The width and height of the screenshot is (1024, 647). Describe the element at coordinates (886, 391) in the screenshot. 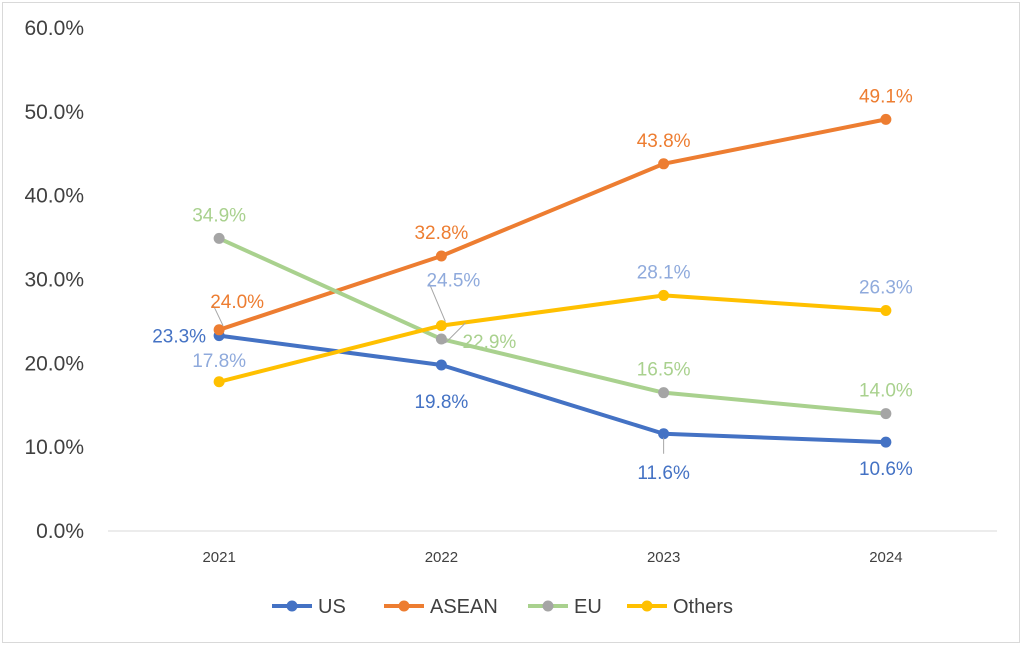

I see `data-label-eu: 14.0%` at that location.